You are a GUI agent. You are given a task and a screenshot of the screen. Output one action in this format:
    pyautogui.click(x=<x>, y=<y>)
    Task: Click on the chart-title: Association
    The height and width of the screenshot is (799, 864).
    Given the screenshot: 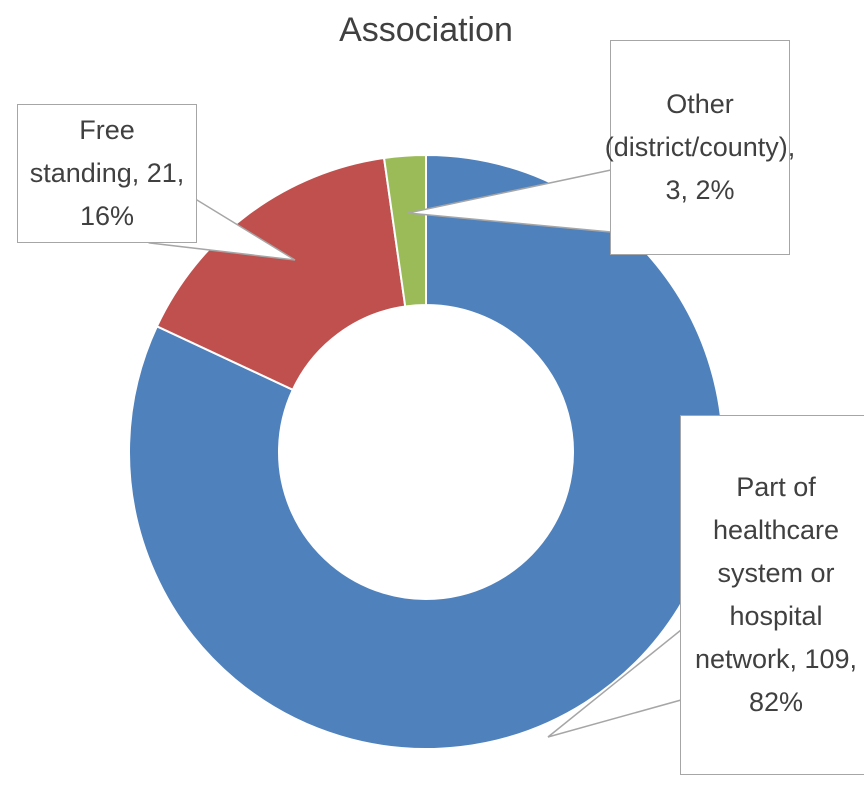 What is the action you would take?
    pyautogui.click(x=426, y=30)
    